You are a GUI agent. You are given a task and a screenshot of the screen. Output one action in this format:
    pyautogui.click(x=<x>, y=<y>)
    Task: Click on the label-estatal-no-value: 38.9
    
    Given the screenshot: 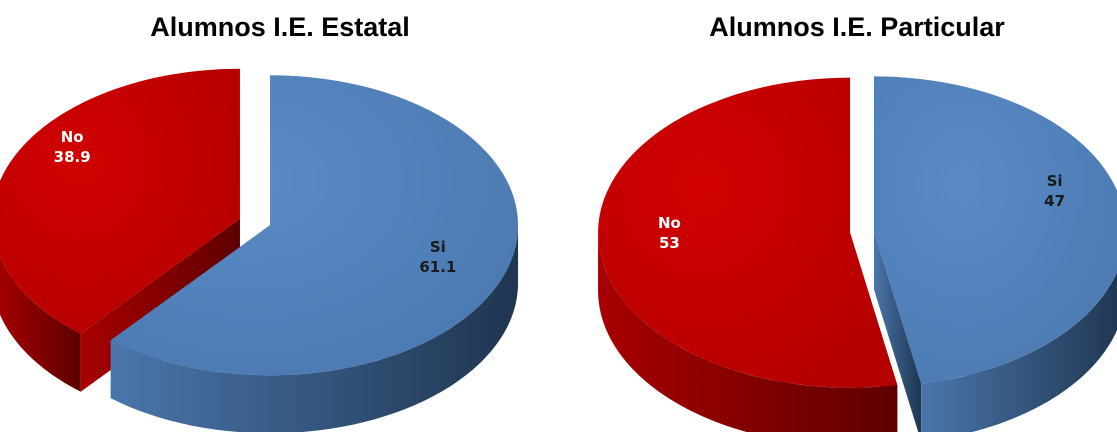 What is the action you would take?
    pyautogui.click(x=72, y=157)
    